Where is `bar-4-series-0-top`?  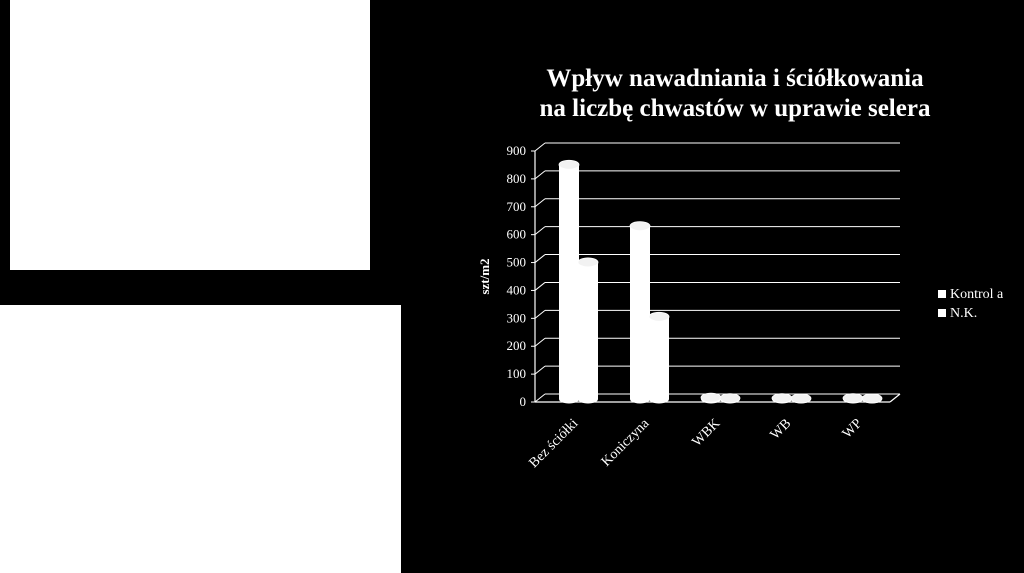 bar-4-series-0-top is located at coordinates (853, 398).